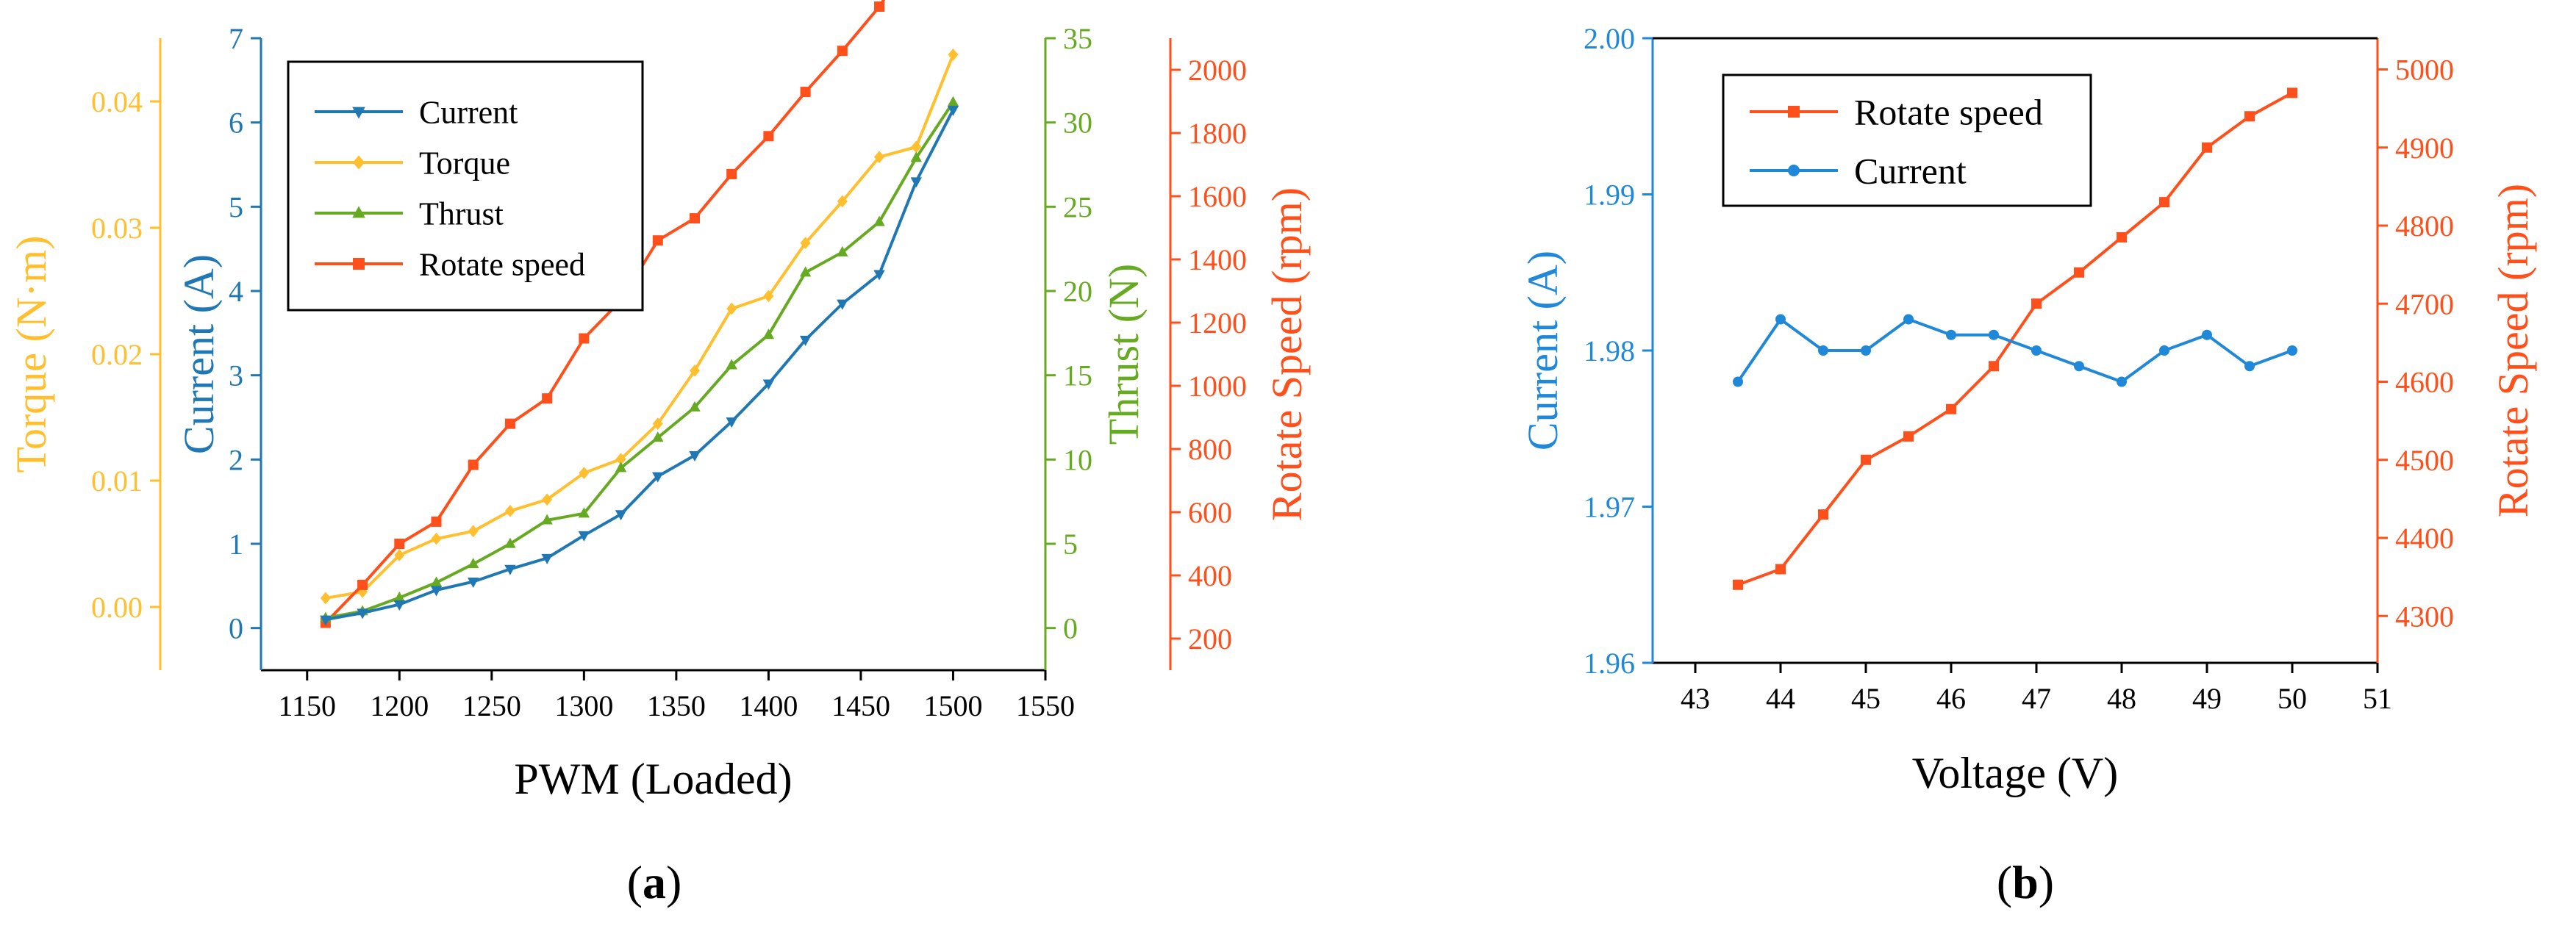  Describe the element at coordinates (236, 291) in the screenshot. I see `current-axis-tick-label: 4` at that location.